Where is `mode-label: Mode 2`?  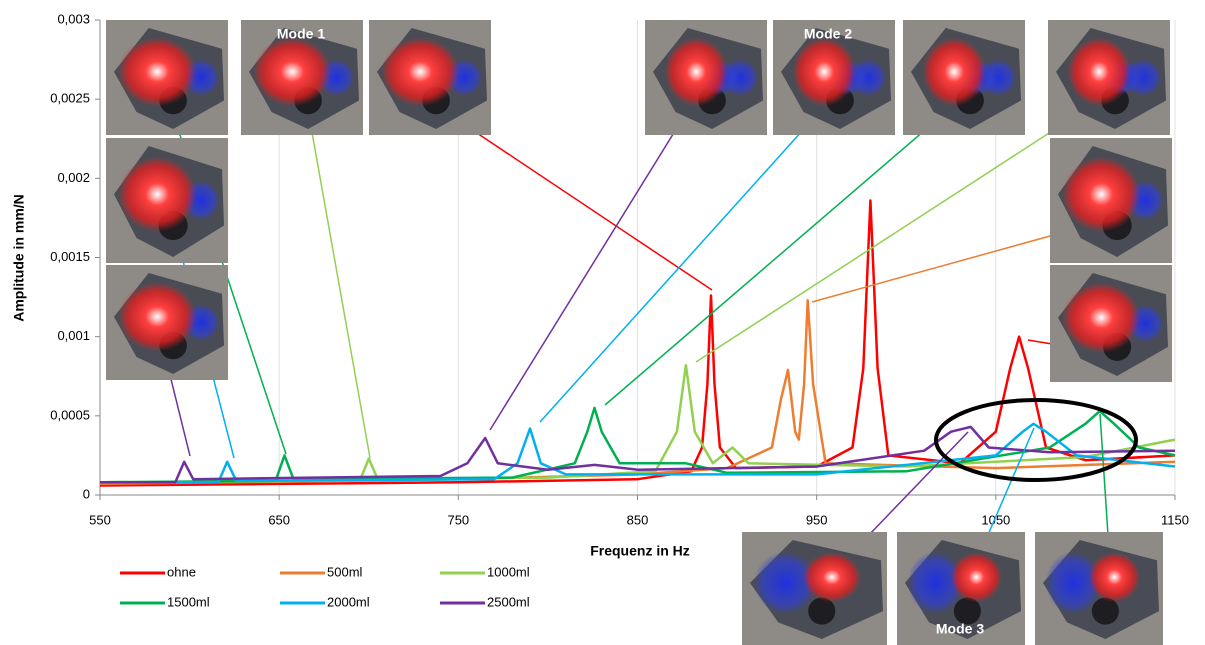 mode-label: Mode 2 is located at coordinates (828, 34).